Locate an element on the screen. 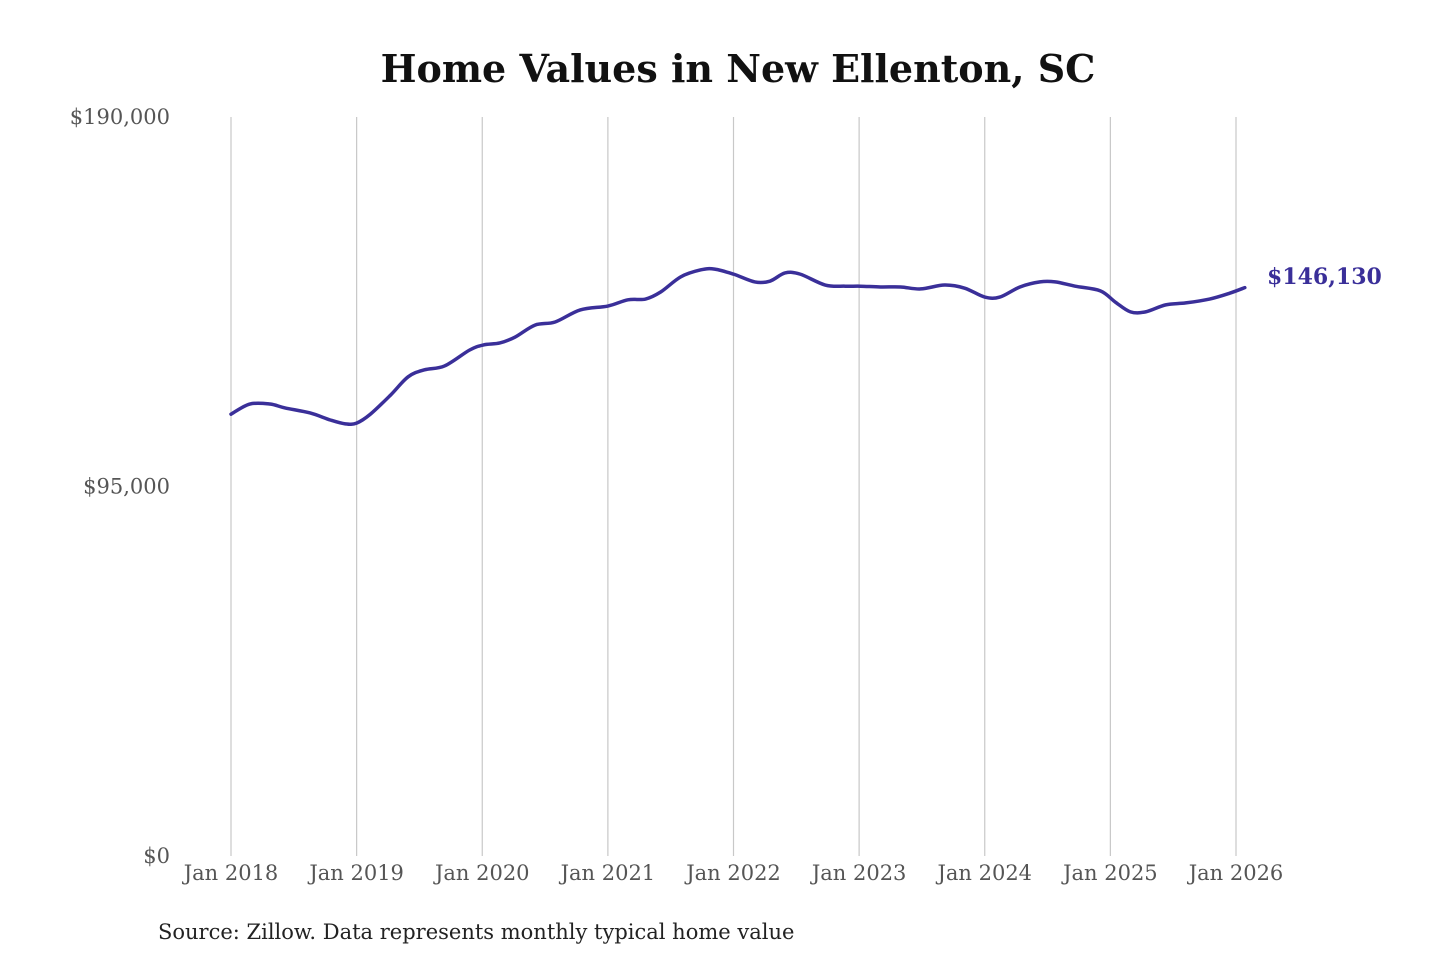 The image size is (1440, 960). x-tick-label: Jan 2025 is located at coordinates (1109, 873).